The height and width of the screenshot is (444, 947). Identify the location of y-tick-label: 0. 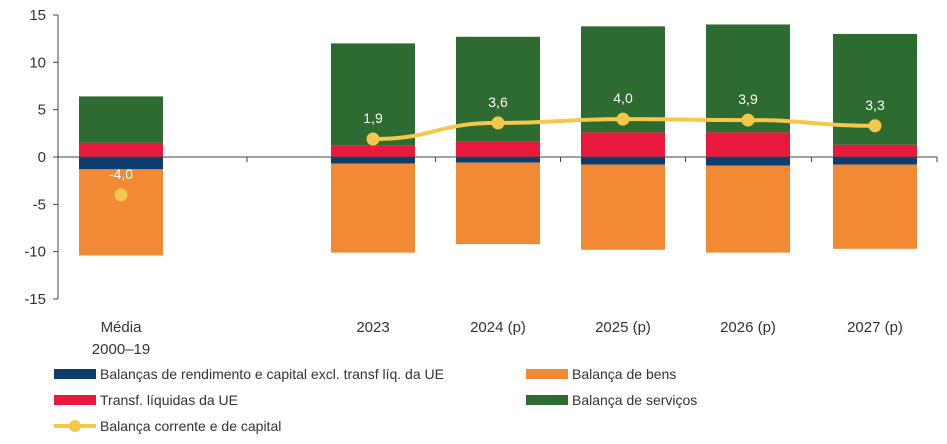
(42, 157).